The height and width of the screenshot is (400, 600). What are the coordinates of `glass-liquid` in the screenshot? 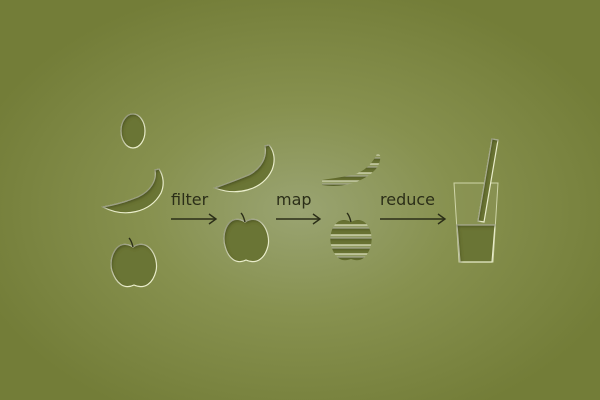 It's located at (476, 243).